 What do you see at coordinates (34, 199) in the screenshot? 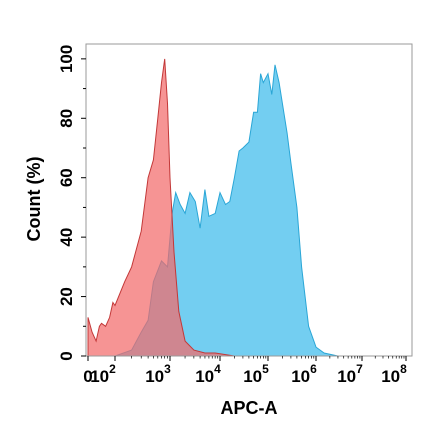
I see `y-axis-title: Count (%)` at bounding box center [34, 199].